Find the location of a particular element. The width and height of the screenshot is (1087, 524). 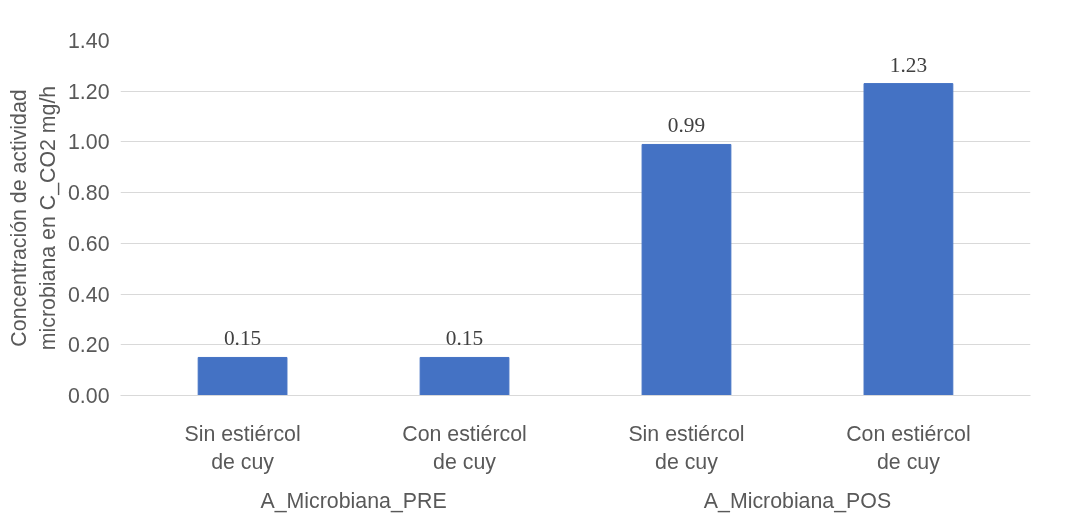

y-tick-label: 0.00 is located at coordinates (88, 396).